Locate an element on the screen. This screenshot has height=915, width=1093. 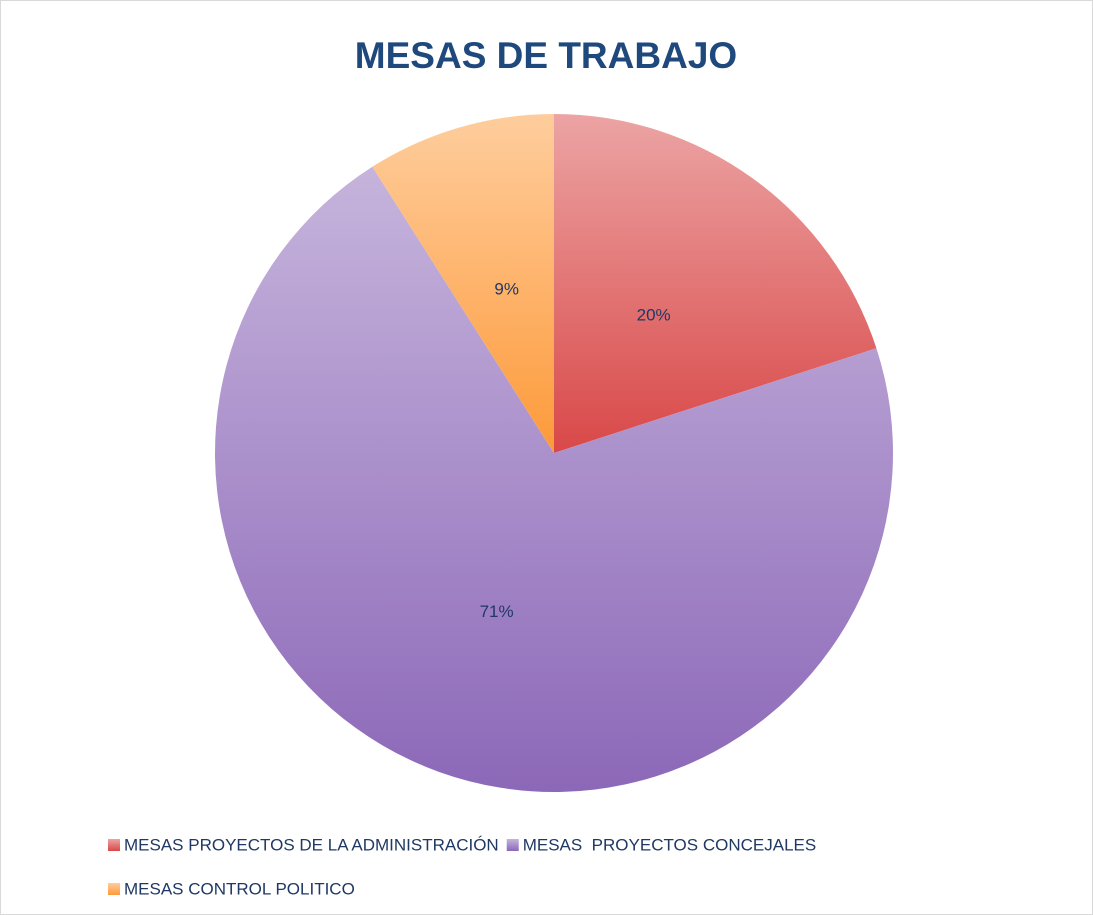
data-label: 9% is located at coordinates (506, 289).